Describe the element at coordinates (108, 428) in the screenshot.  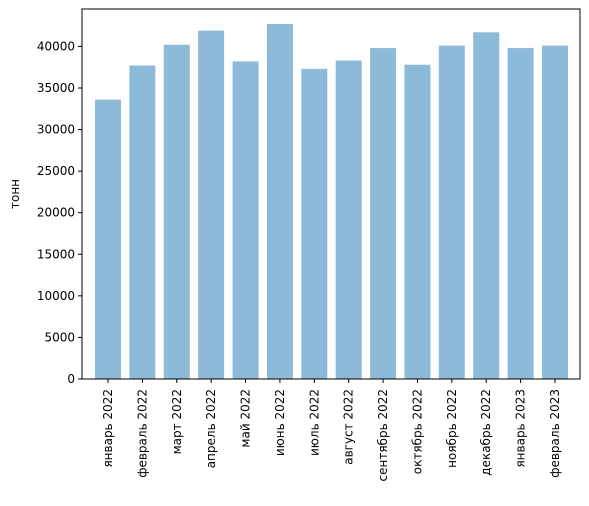
I see `x-tick-label: январь 2022` at that location.